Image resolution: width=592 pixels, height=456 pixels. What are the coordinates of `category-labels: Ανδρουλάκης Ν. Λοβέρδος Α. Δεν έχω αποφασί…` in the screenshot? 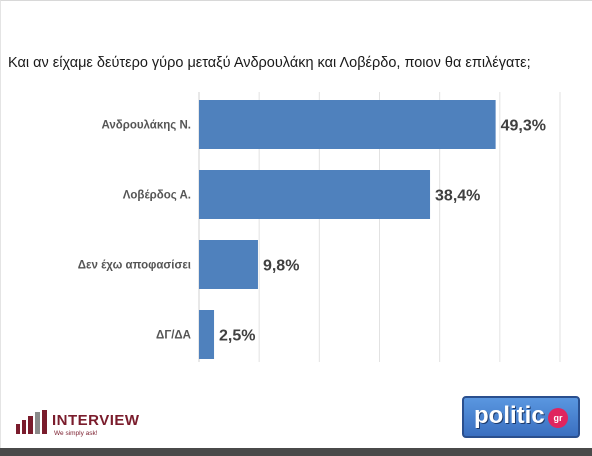 It's located at (134, 231).